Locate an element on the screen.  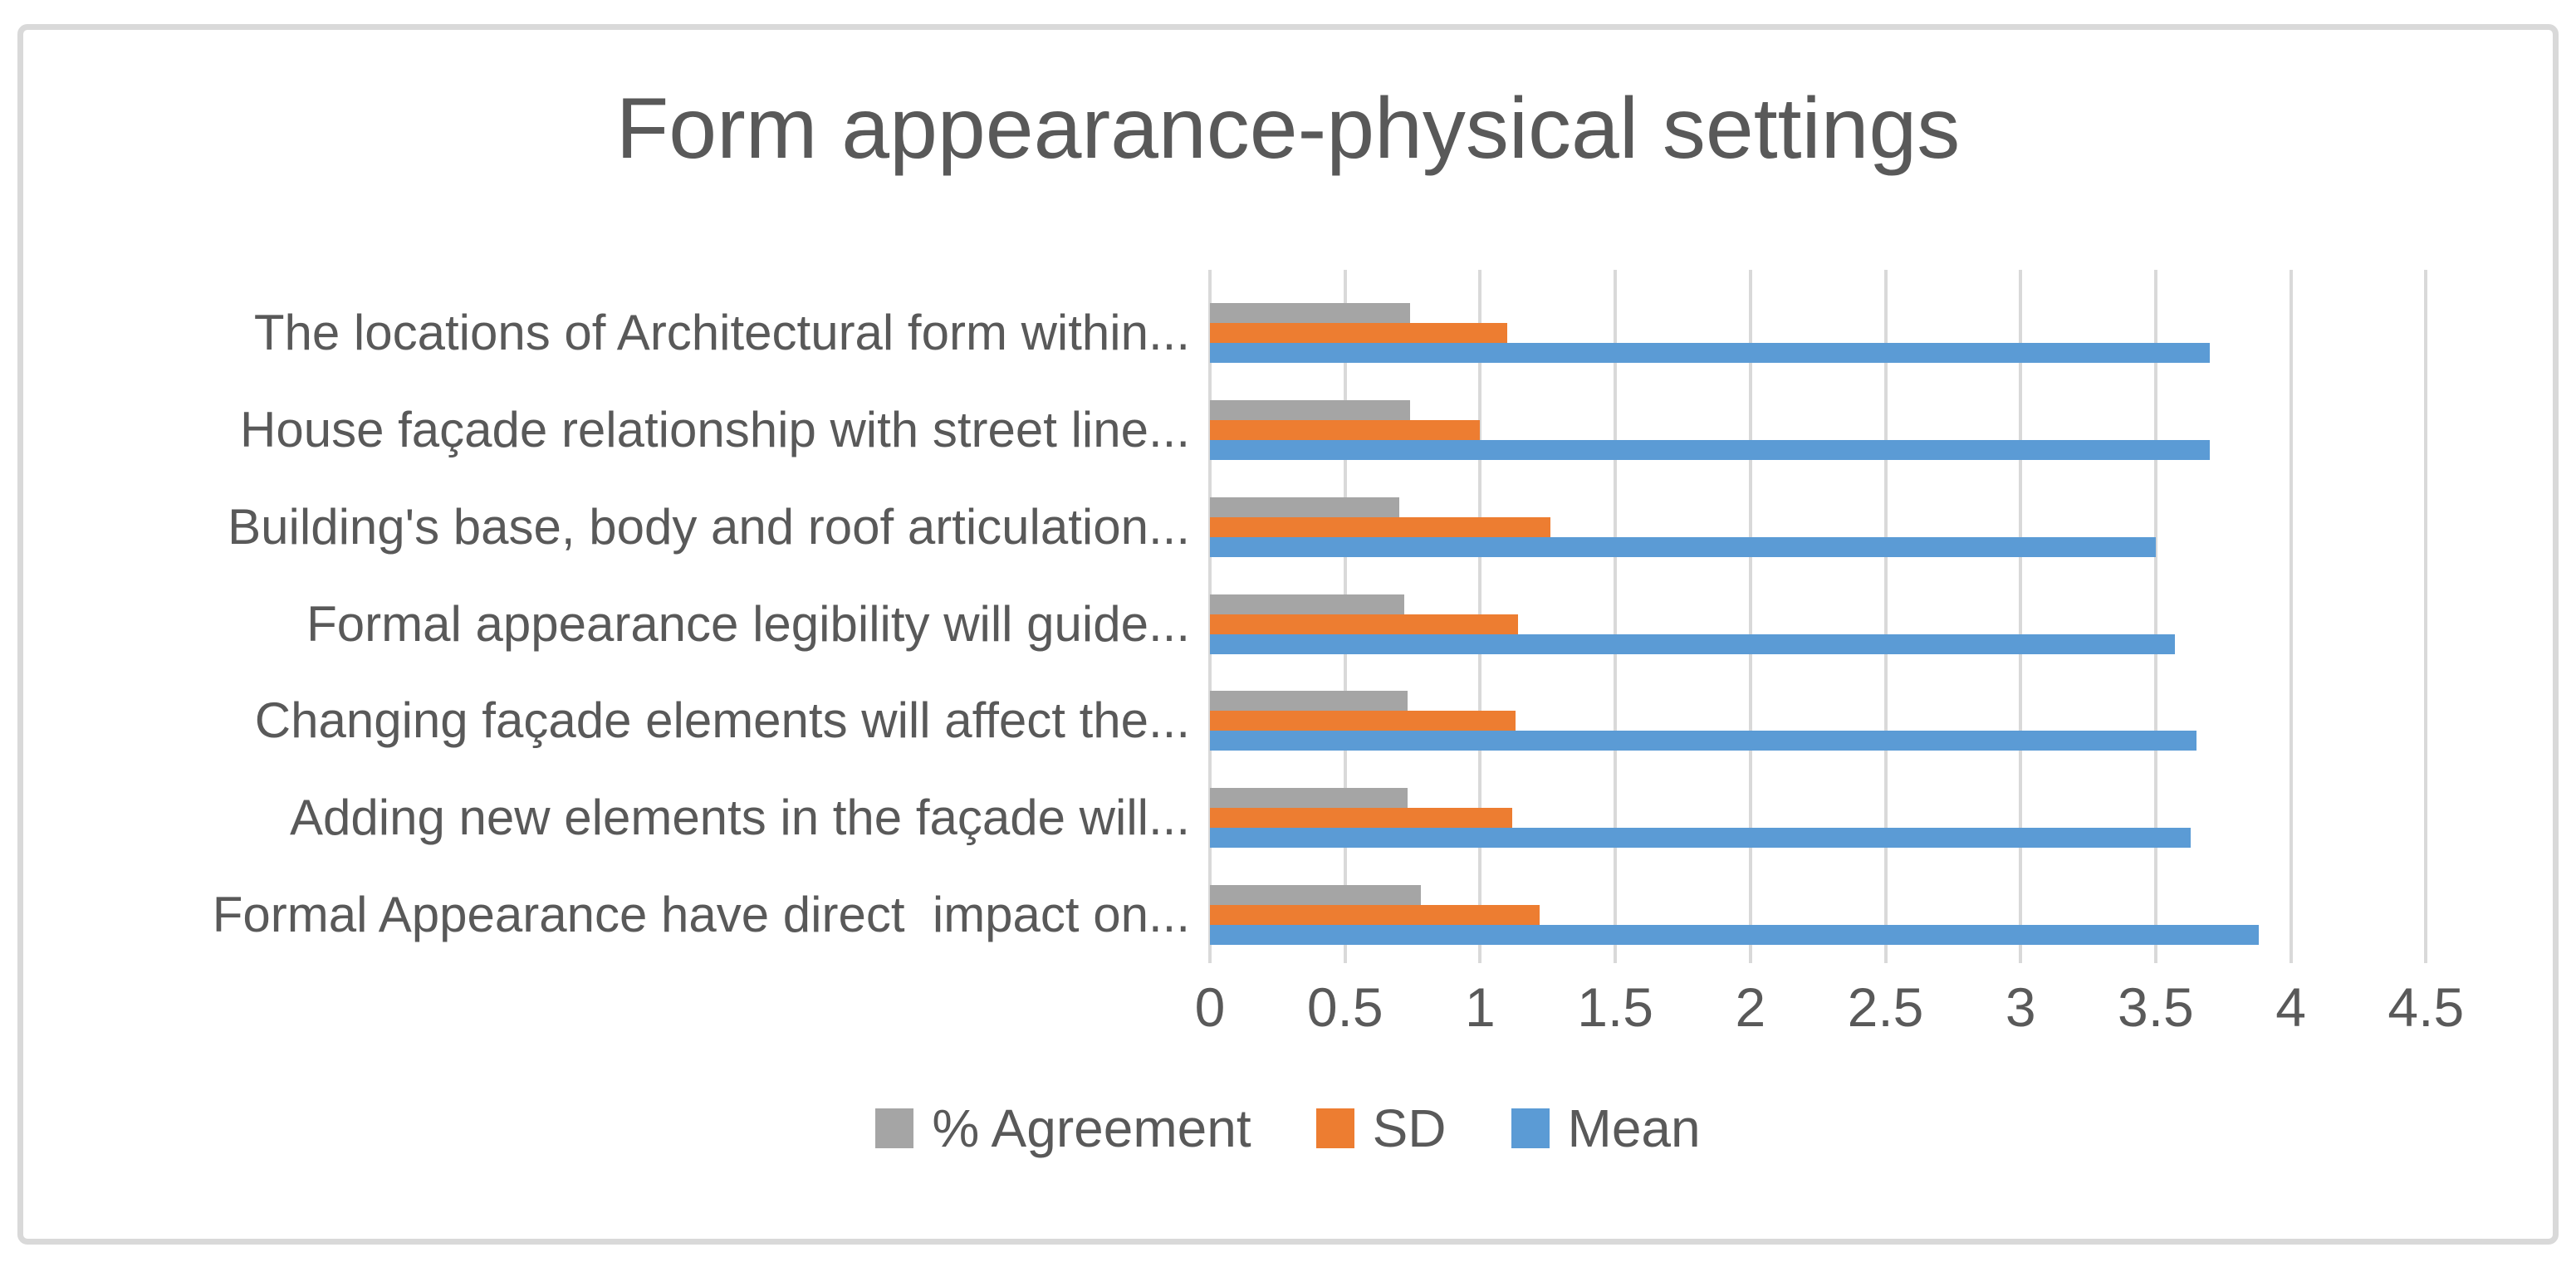
legend-item-mean: Mean is located at coordinates (1606, 1128).